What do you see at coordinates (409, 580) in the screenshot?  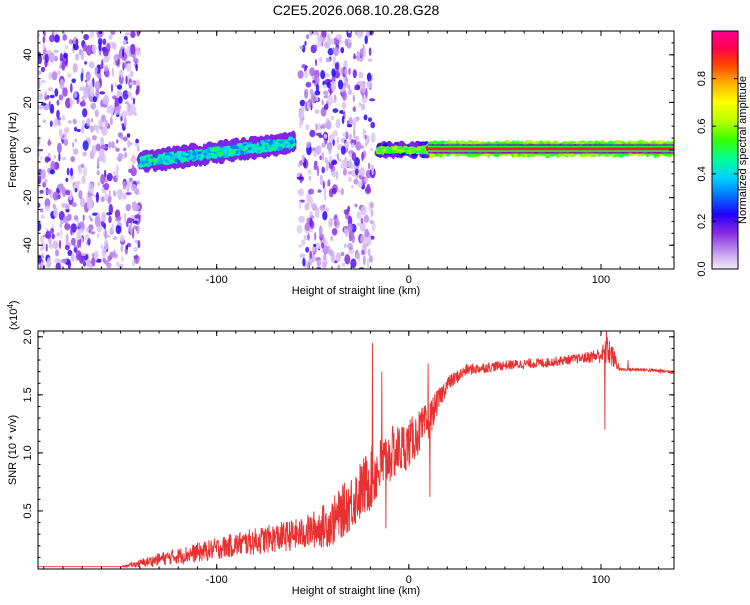 I see `x-tick-label: 0` at bounding box center [409, 580].